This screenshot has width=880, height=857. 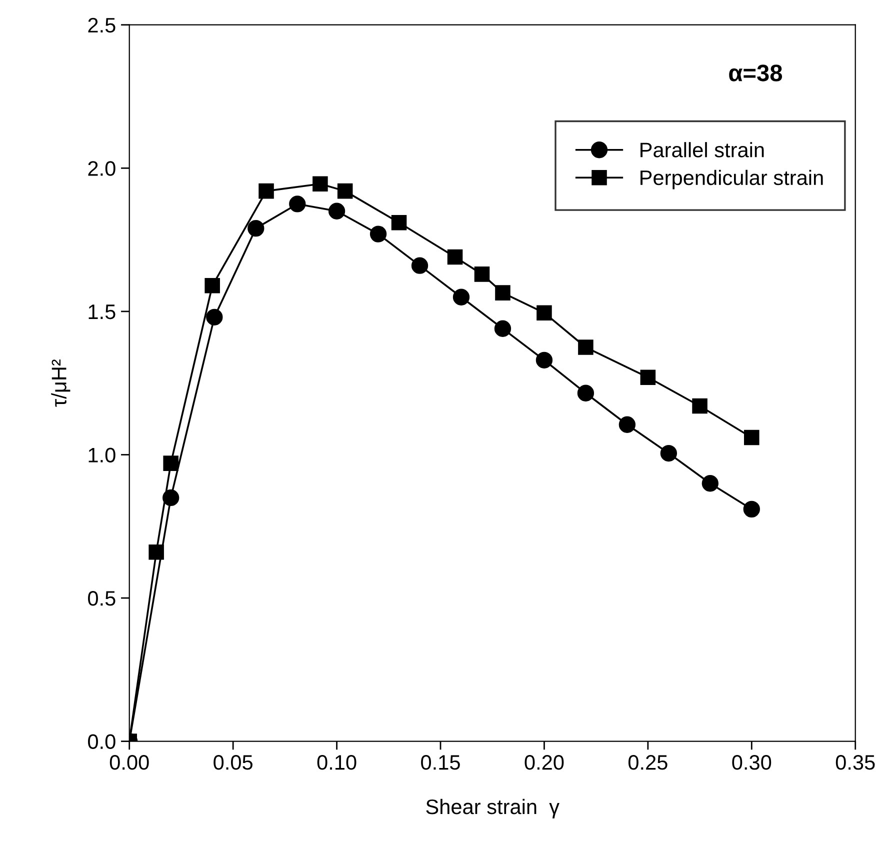 What do you see at coordinates (752, 762) in the screenshot?
I see `x-tick-label: 0.30` at bounding box center [752, 762].